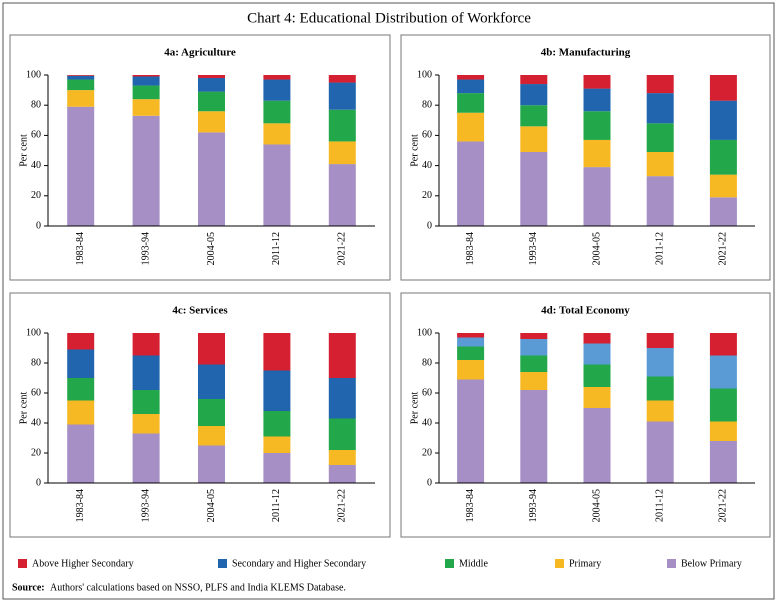 This screenshot has width=778, height=603. Describe the element at coordinates (83, 563) in the screenshot. I see `legend-label: Above Higher Secondary` at that location.